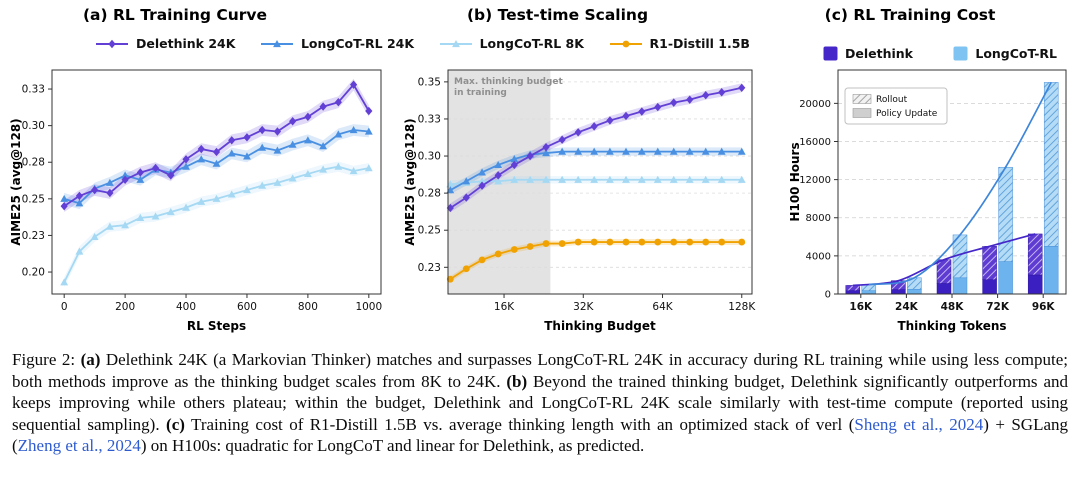 The height and width of the screenshot is (490, 1080). What do you see at coordinates (308, 307) in the screenshot?
I see `svg-text: 800` at bounding box center [308, 307].